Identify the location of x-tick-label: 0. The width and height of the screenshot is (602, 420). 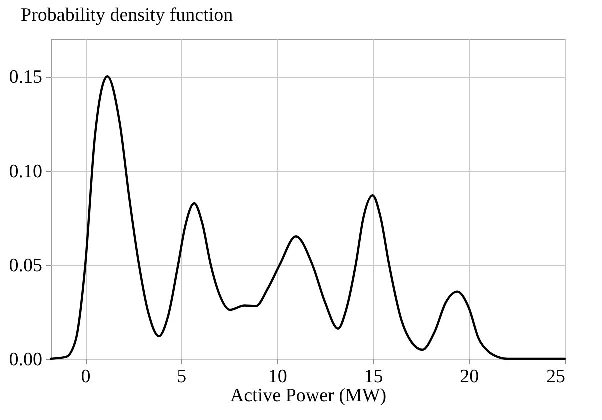
(86, 377).